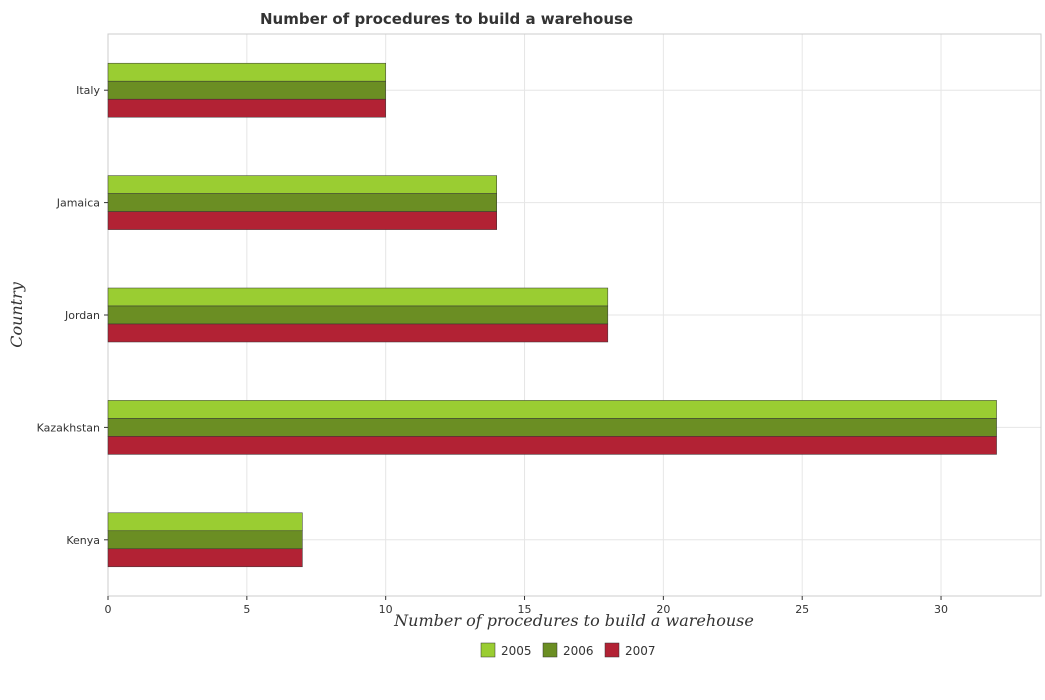  I want to click on y-tick-label: Kenya, so click(83, 540).